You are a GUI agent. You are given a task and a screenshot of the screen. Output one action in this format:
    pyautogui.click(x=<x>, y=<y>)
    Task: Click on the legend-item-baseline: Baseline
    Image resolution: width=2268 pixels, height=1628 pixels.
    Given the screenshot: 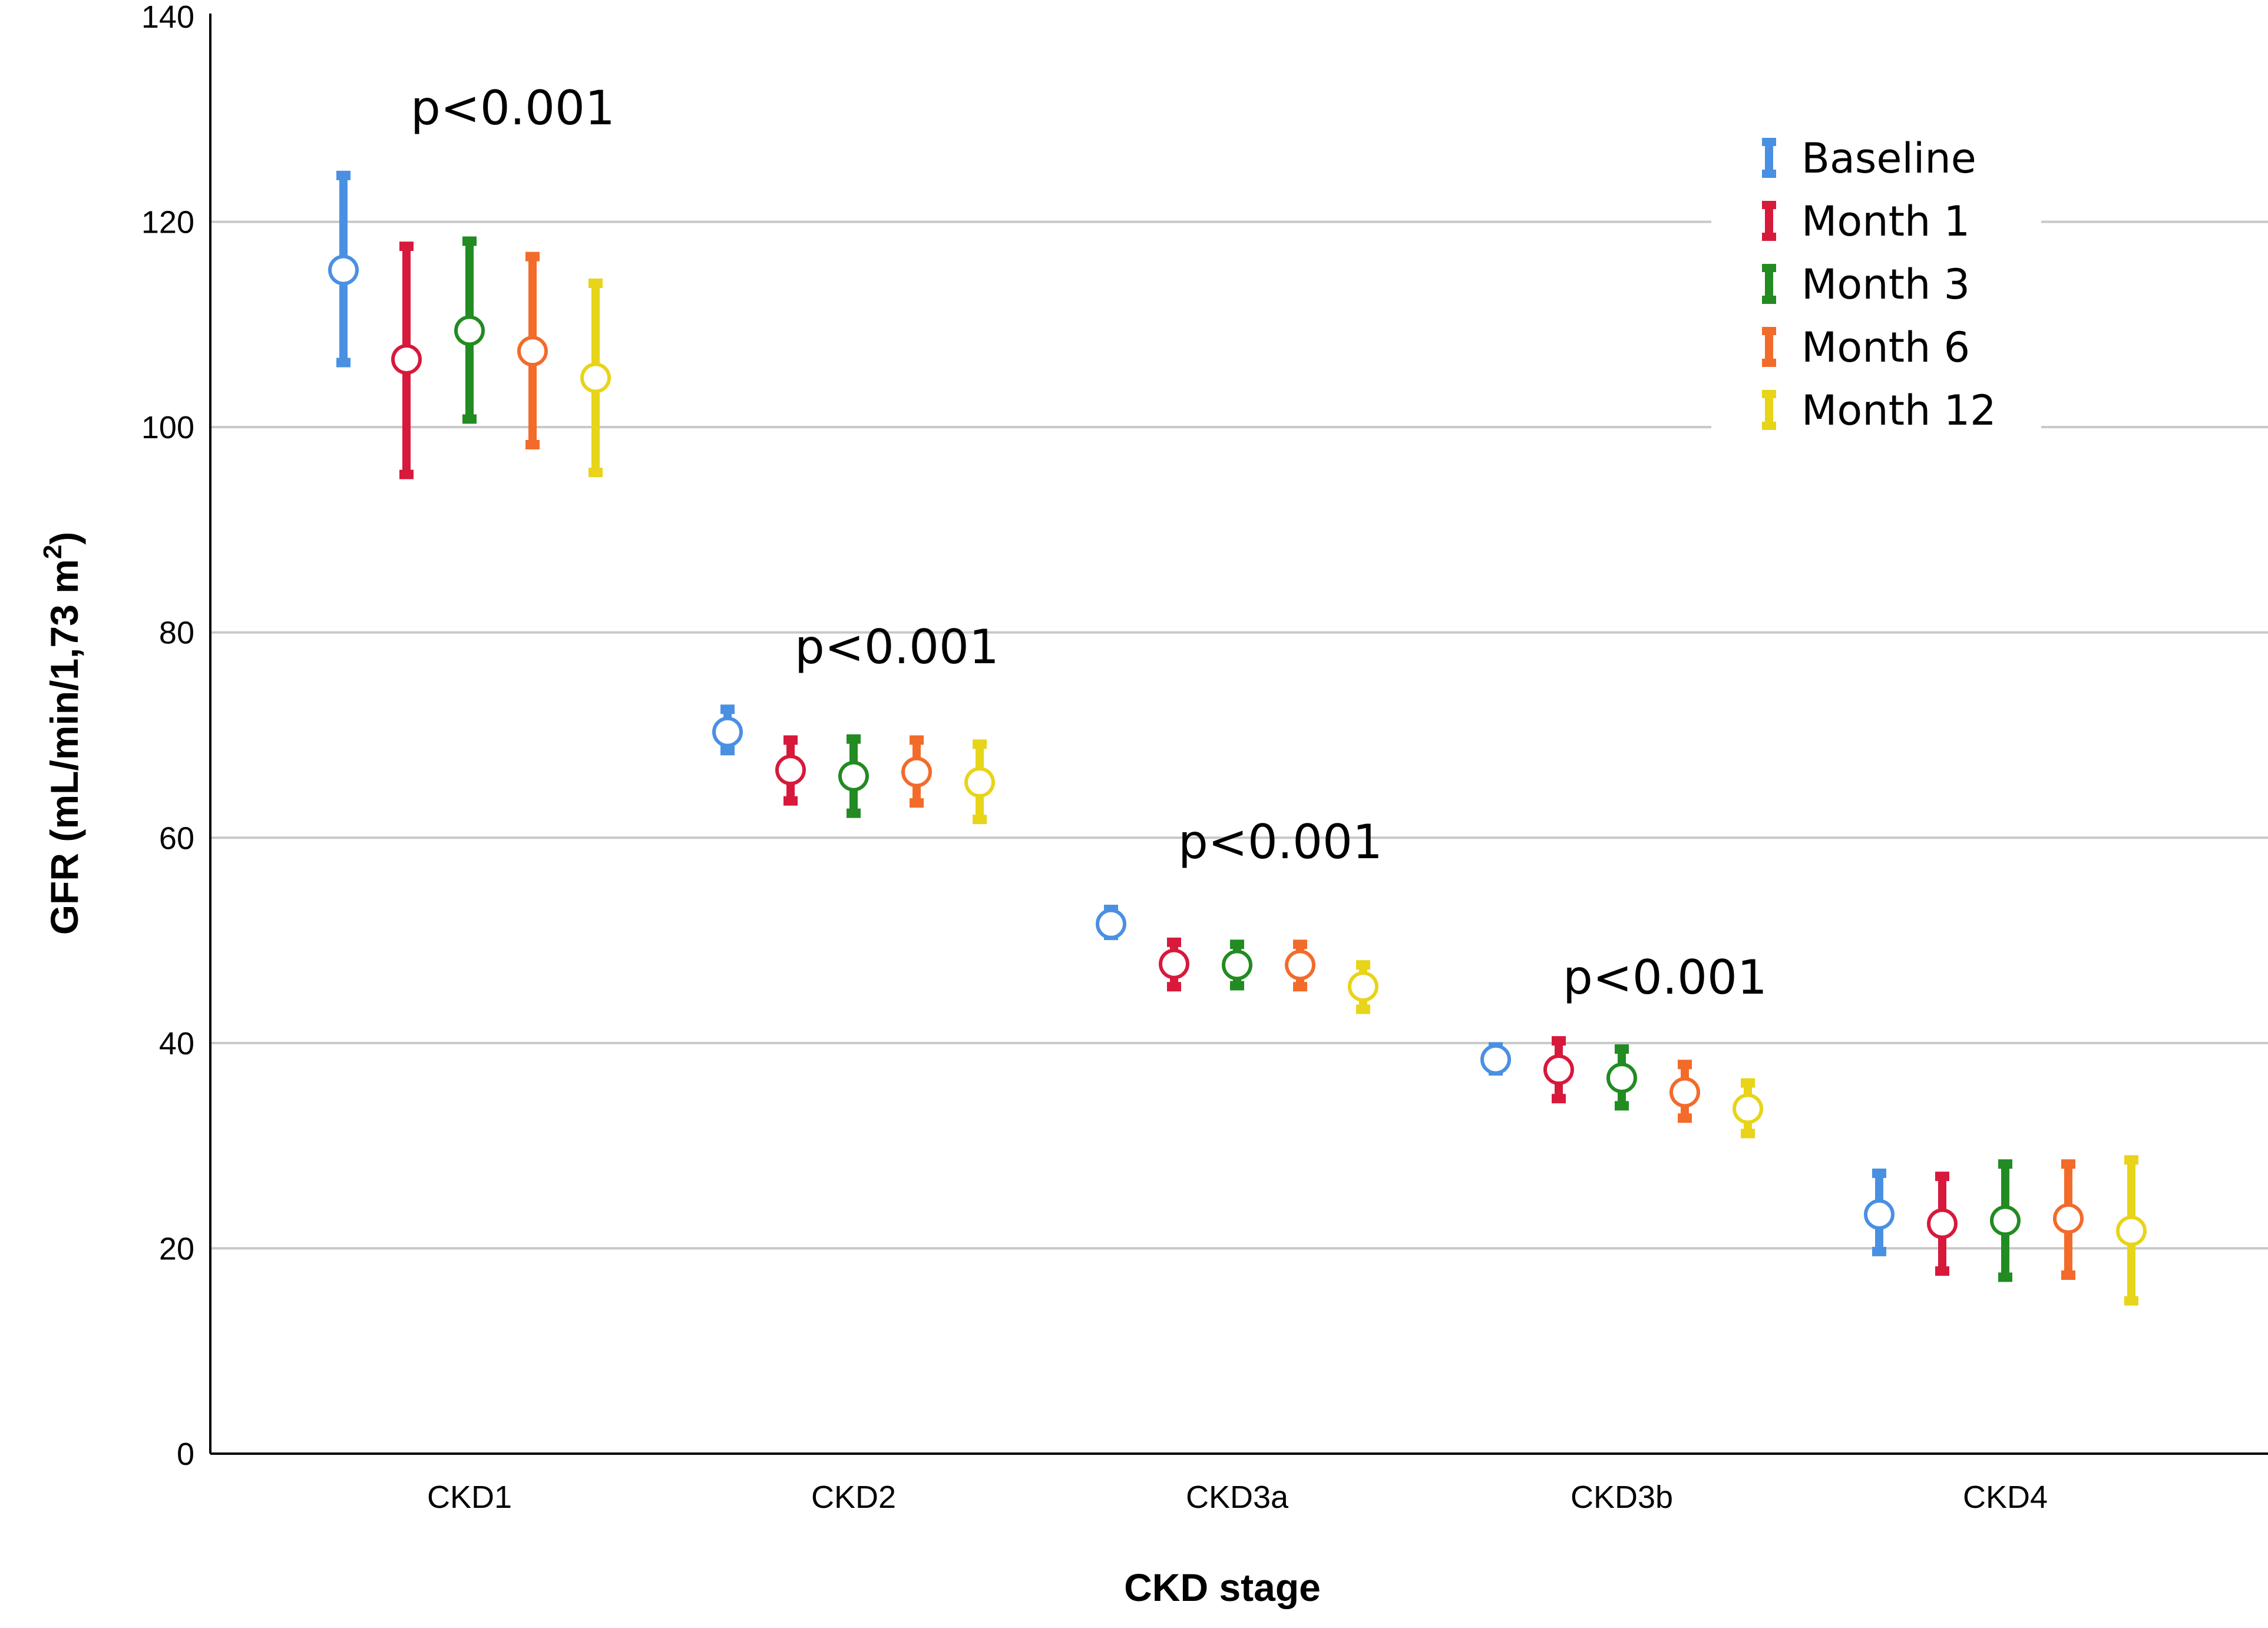 What is the action you would take?
    pyautogui.click(x=1869, y=158)
    